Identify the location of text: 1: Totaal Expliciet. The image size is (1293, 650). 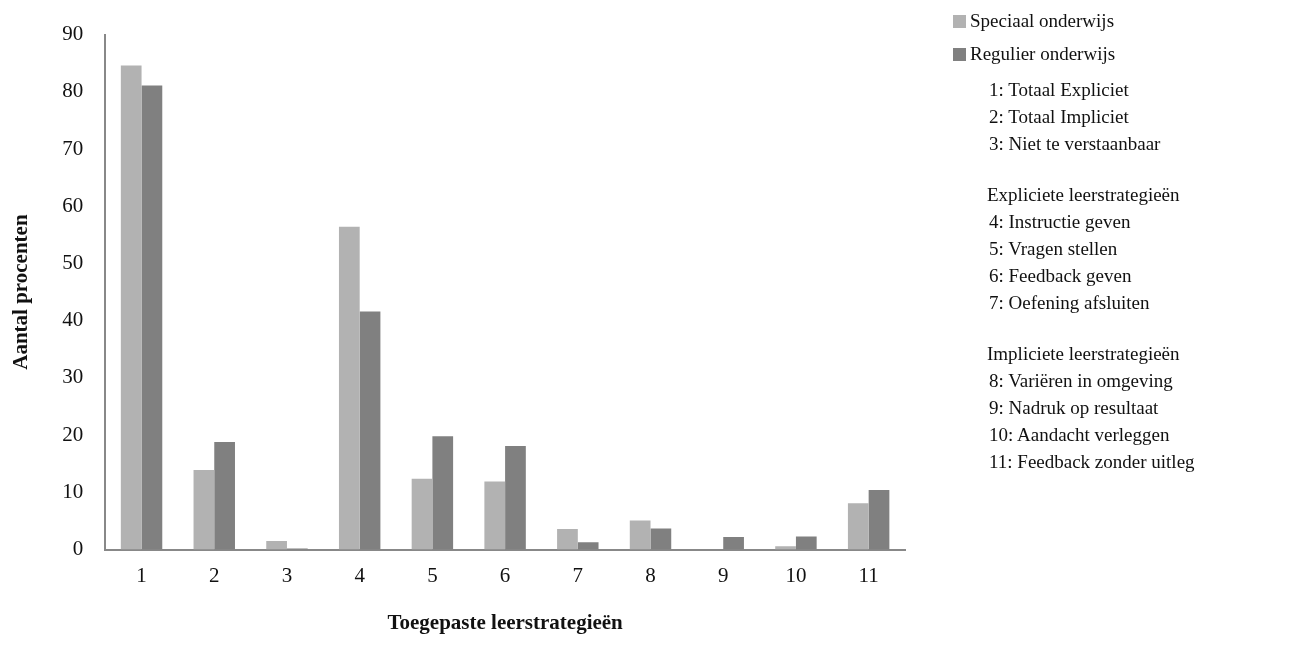
(1059, 90).